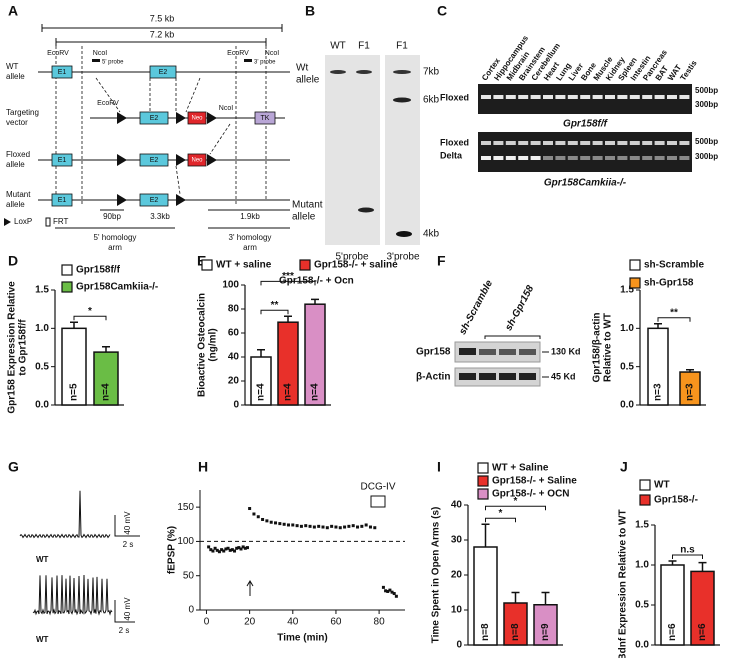 This screenshot has width=740, height=658. I want to click on probe-label: 3'probe, so click(402, 257).